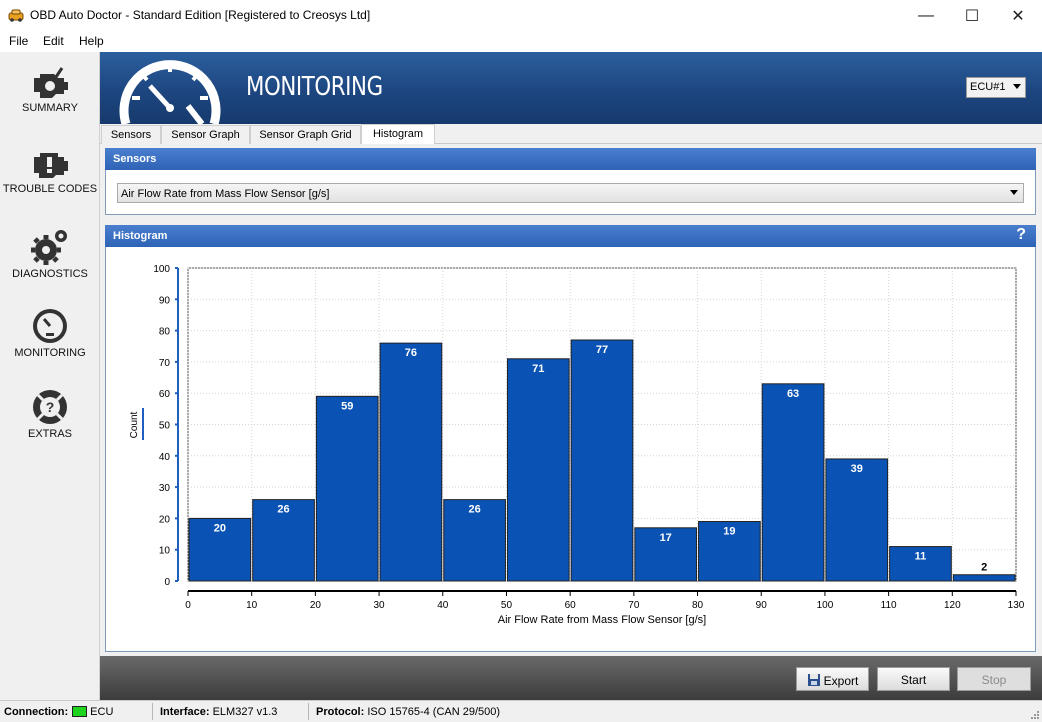  What do you see at coordinates (762, 605) in the screenshot?
I see `x-tick-label: 90` at bounding box center [762, 605].